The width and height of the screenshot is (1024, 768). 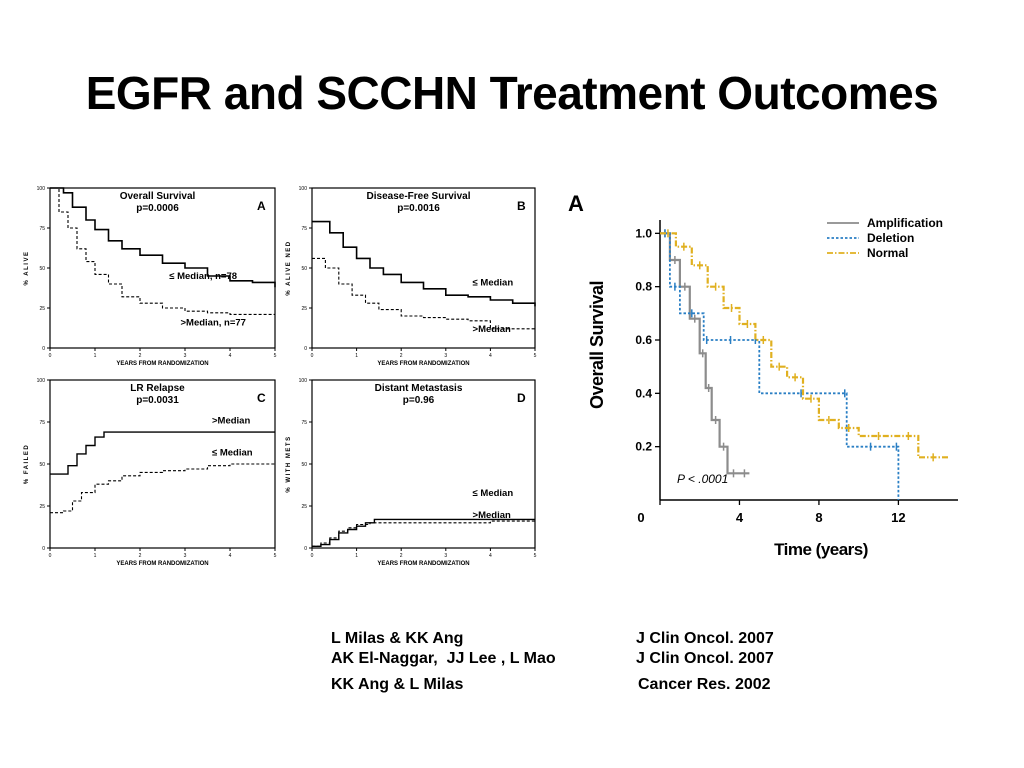 What do you see at coordinates (289, 267) in the screenshot?
I see `y-axis-label: % ALIVE NED` at bounding box center [289, 267].